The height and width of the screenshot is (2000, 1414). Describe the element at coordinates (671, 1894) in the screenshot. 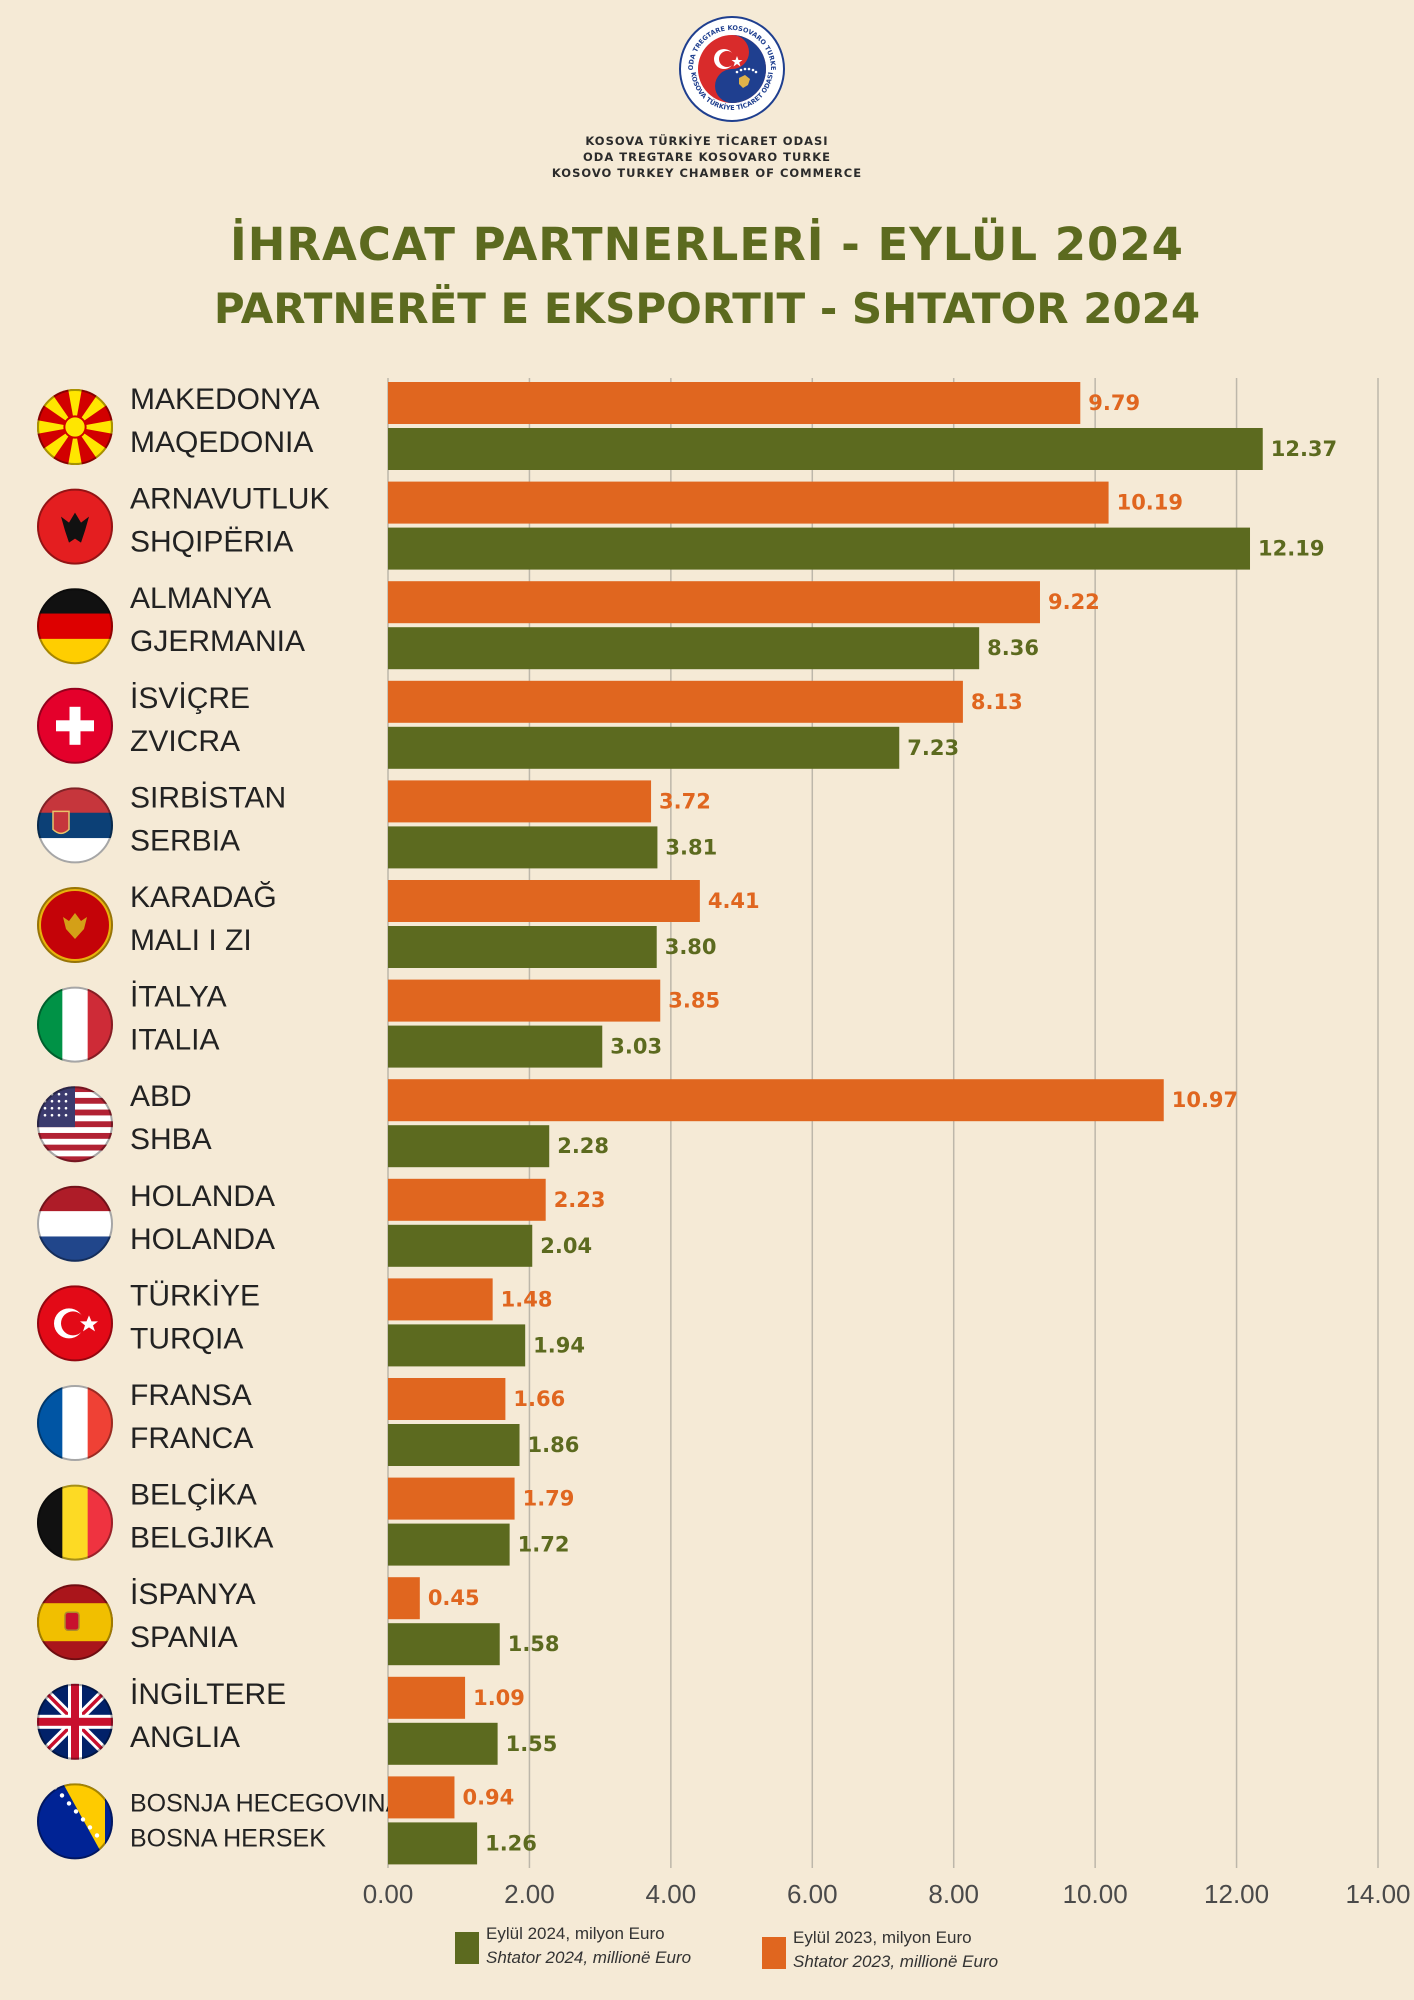

I see `x-tick-label: 4.00` at that location.